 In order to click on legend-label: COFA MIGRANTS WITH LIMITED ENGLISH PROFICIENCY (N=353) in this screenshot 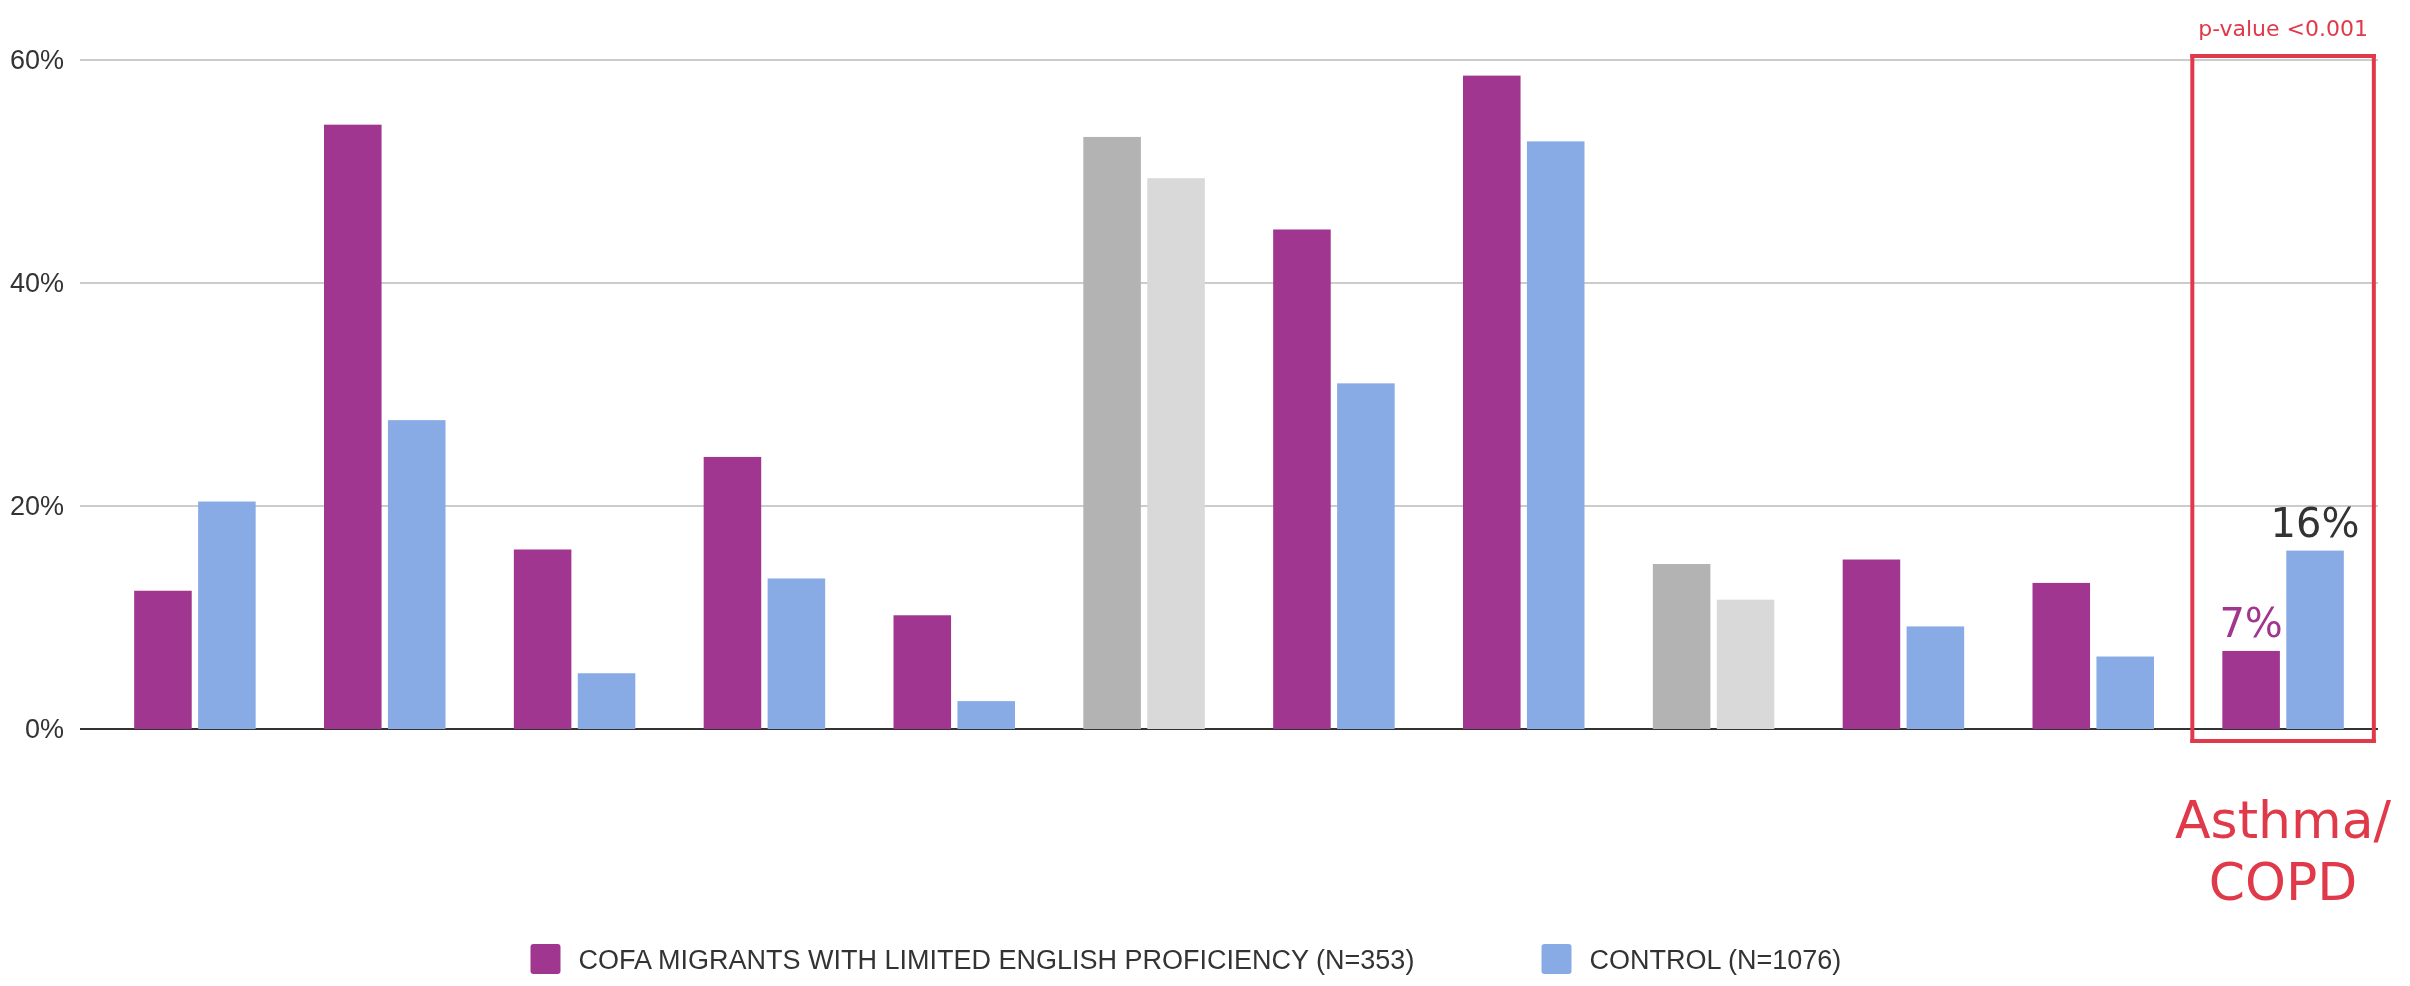, I will do `click(996, 960)`.